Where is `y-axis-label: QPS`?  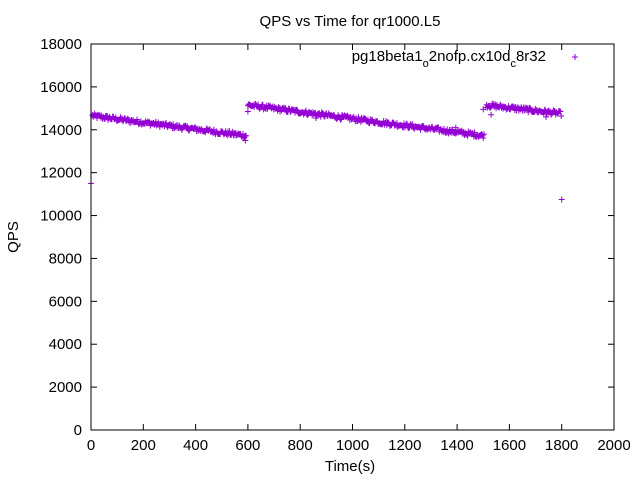
y-axis-label: QPS is located at coordinates (13, 237).